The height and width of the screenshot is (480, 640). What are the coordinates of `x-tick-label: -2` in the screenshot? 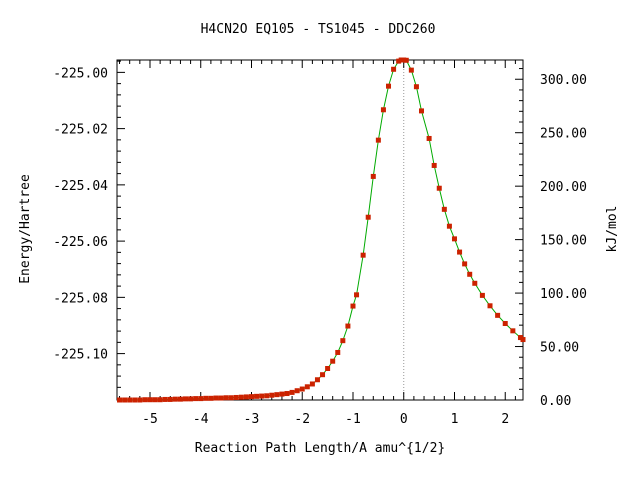 It's located at (302, 419).